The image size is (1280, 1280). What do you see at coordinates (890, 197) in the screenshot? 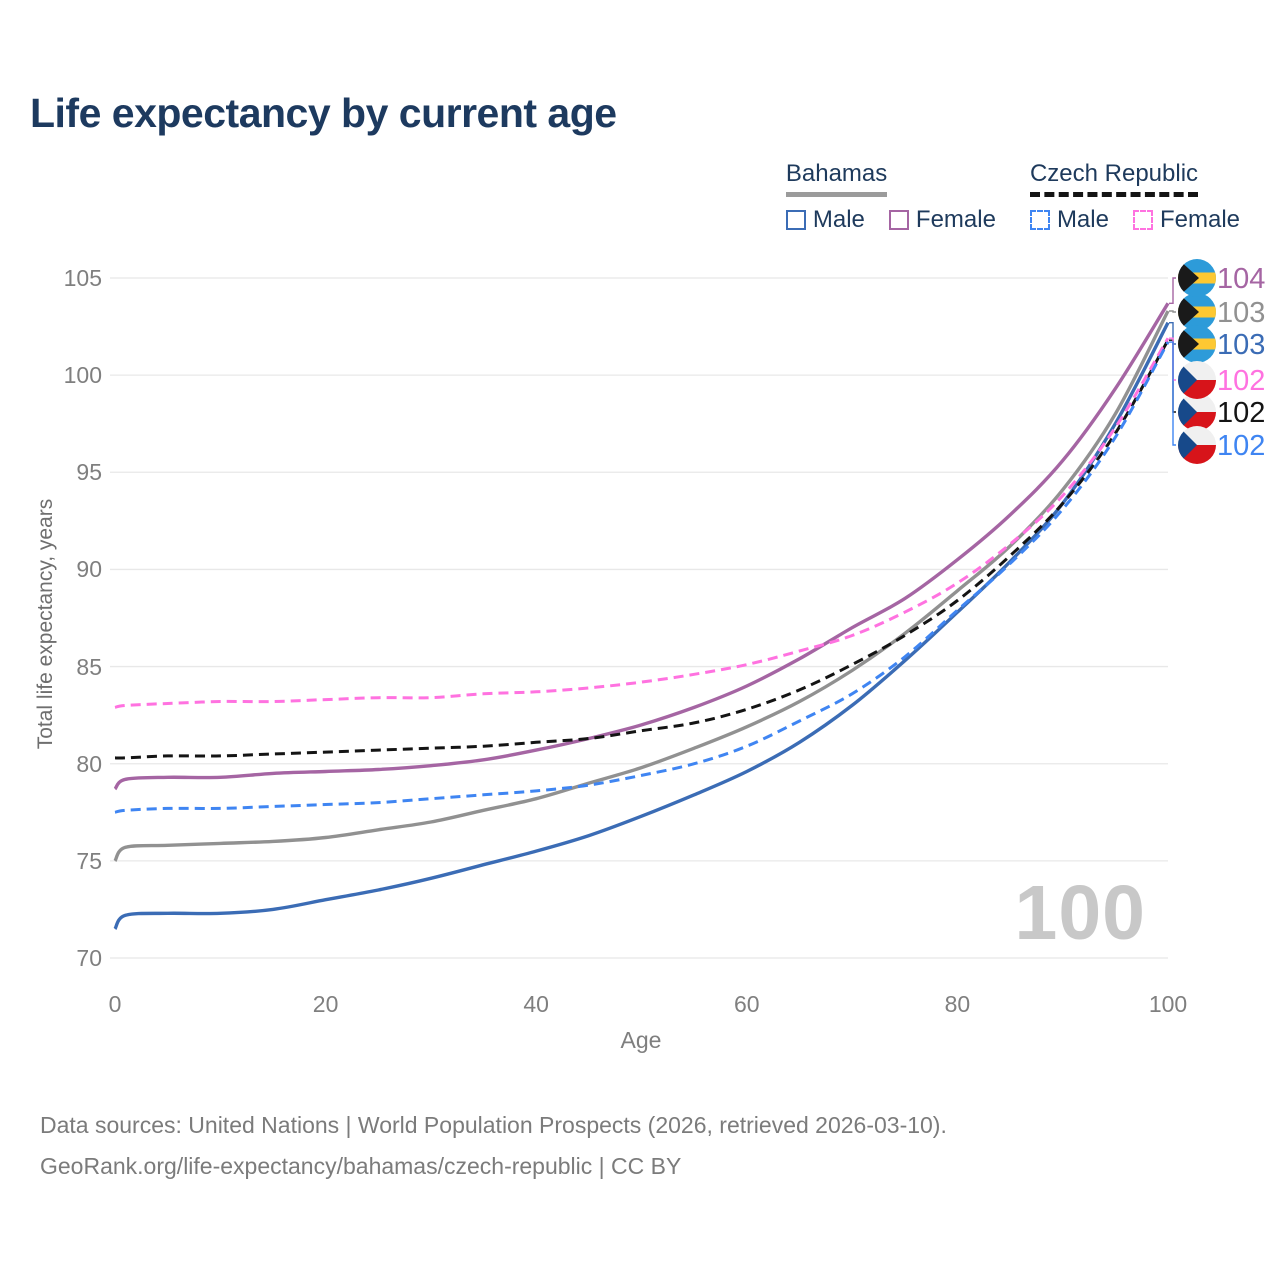
I see `legend-group-bahamas: Bahamas Male Female` at bounding box center [890, 197].